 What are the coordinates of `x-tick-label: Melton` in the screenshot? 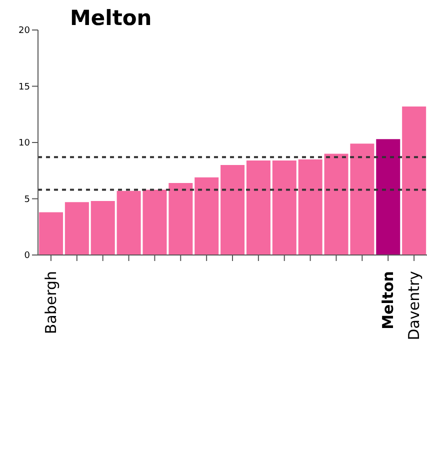 It's located at (388, 300).